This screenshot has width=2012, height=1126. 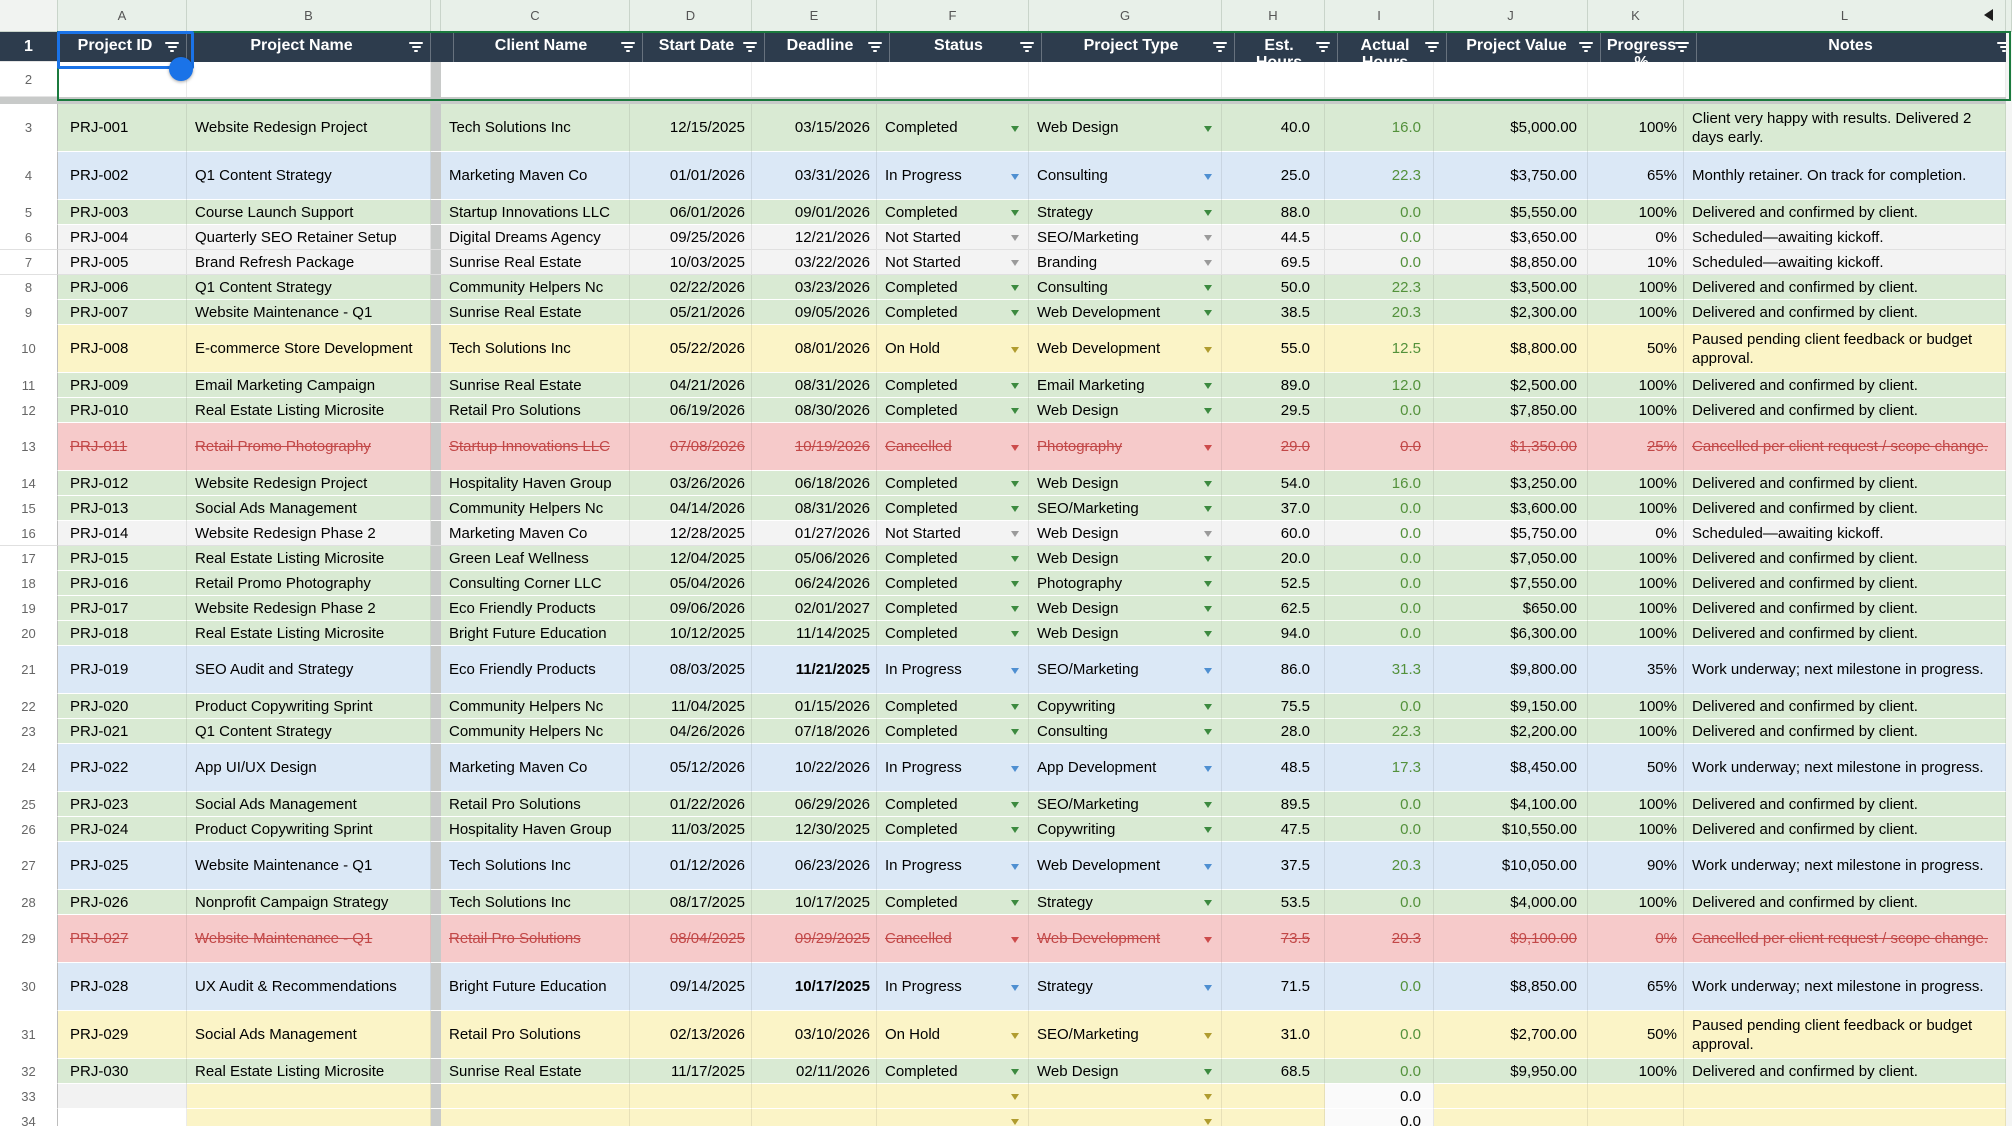 I want to click on cell-id, so click(x=122, y=79).